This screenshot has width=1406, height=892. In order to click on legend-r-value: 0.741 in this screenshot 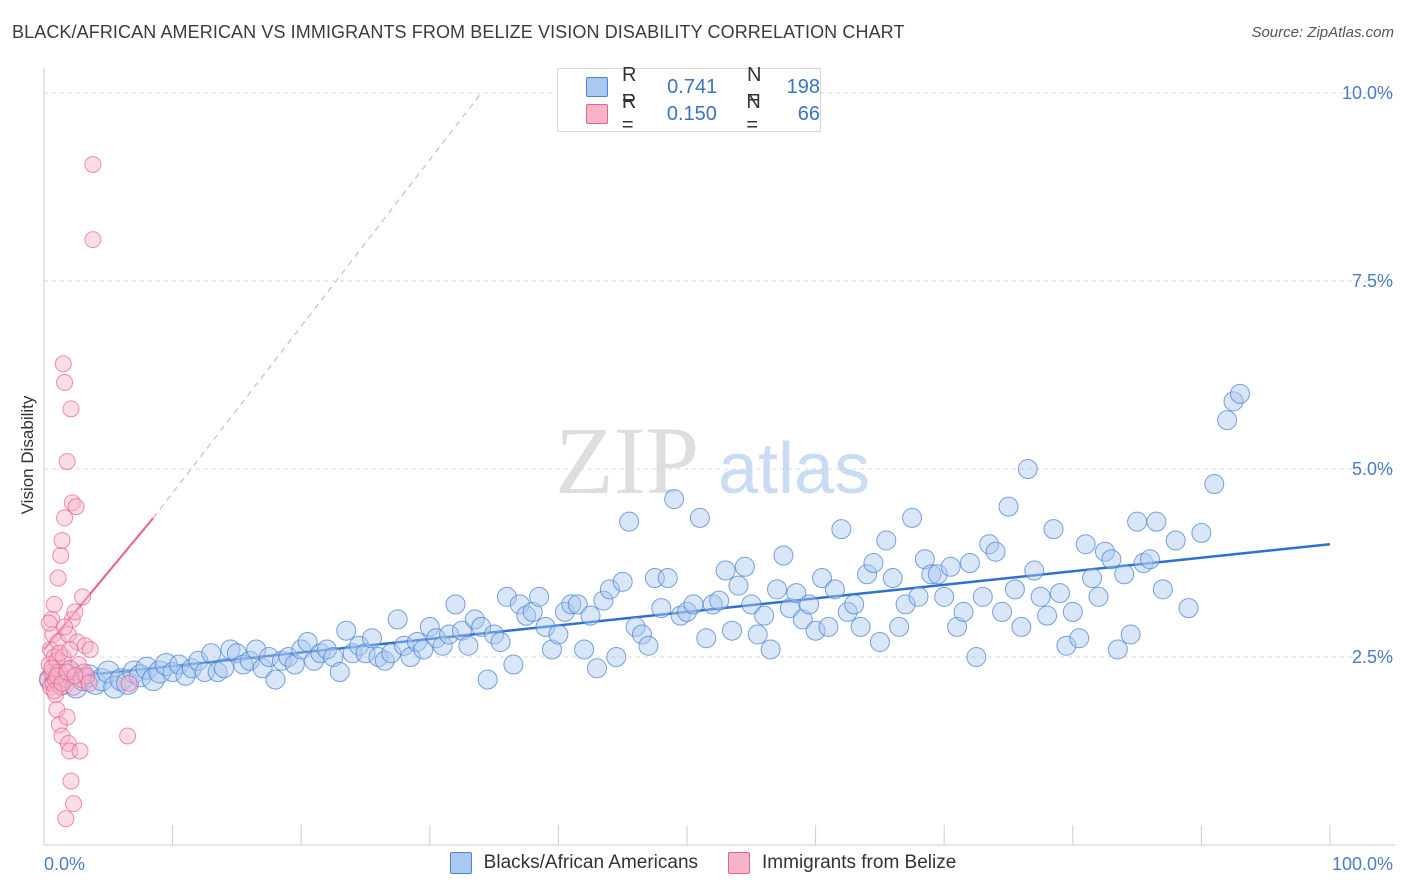, I will do `click(692, 86)`.